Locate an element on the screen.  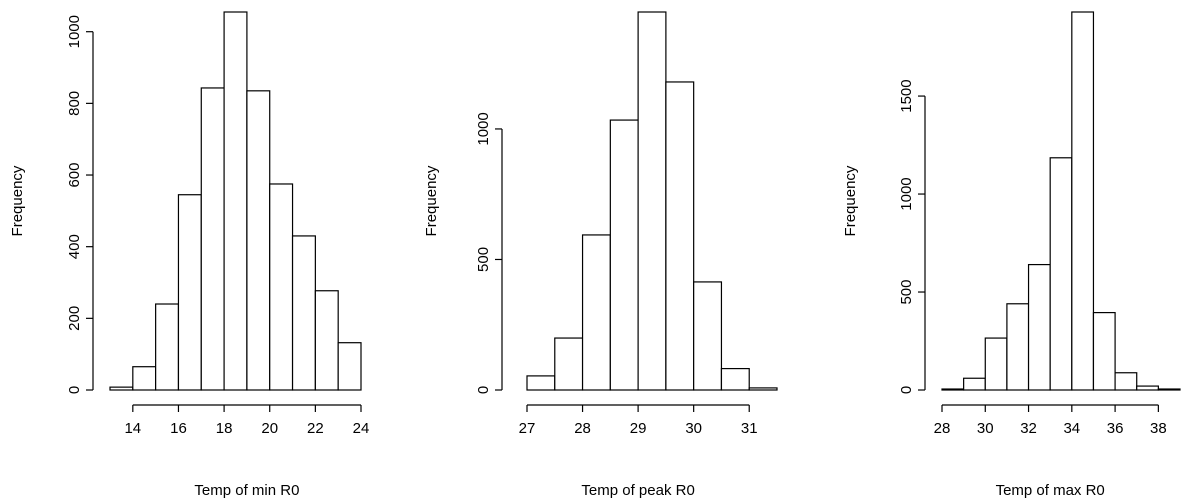
y-tick-label: 600 is located at coordinates (74, 175).